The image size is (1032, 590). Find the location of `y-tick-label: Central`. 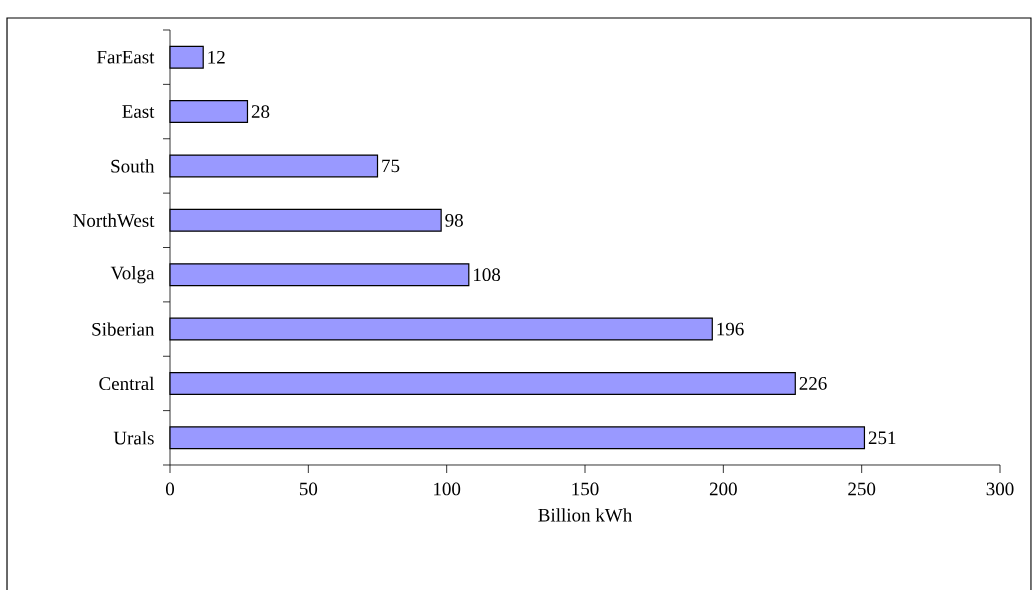

y-tick-label: Central is located at coordinates (127, 383).